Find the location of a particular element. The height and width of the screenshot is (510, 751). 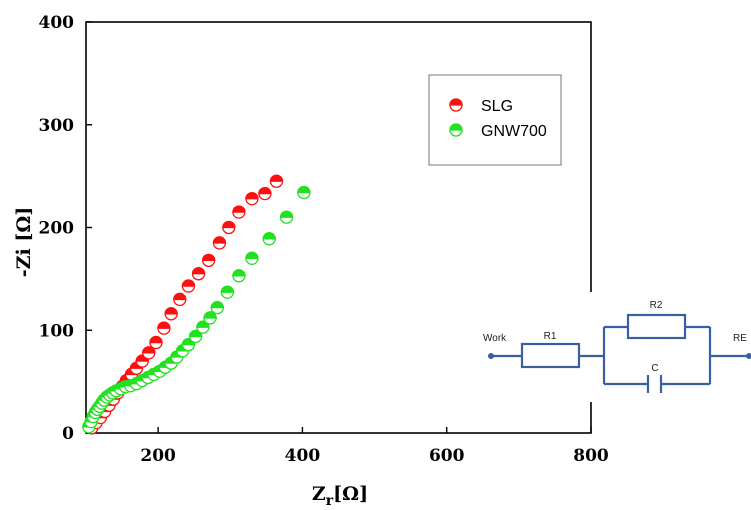

legend-marker-slg-fill is located at coordinates (456, 102).